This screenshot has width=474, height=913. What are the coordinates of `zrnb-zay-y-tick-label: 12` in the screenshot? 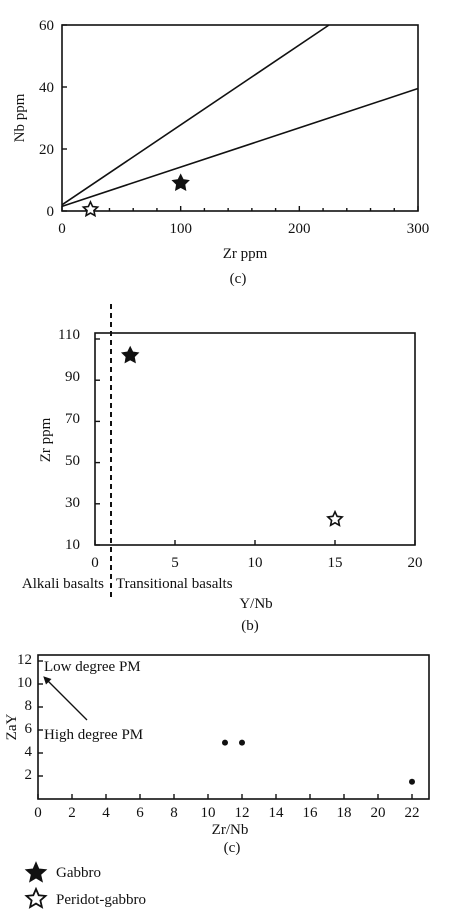 It's located at (24, 660).